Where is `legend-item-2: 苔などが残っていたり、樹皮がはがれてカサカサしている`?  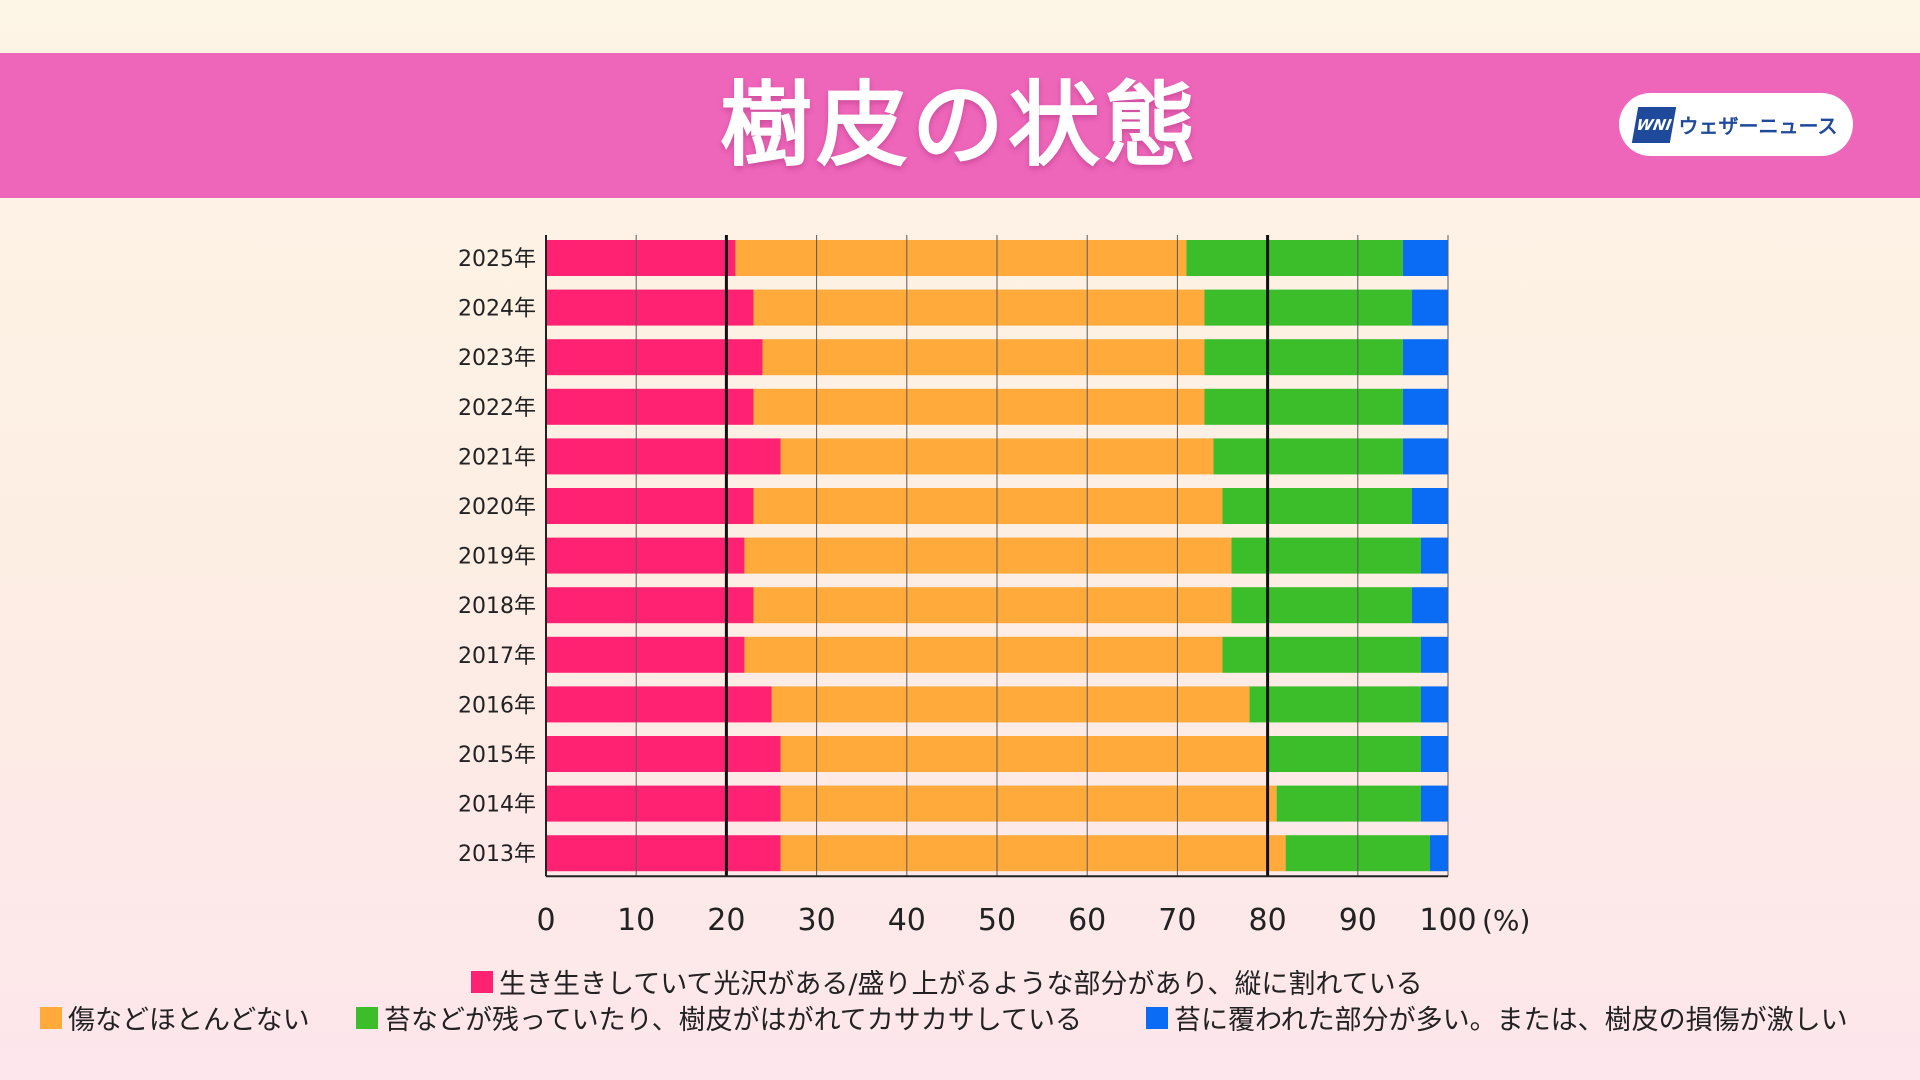
legend-item-2: 苔などが残っていたり、樹皮がはがれてカサカサしている is located at coordinates (719, 1017).